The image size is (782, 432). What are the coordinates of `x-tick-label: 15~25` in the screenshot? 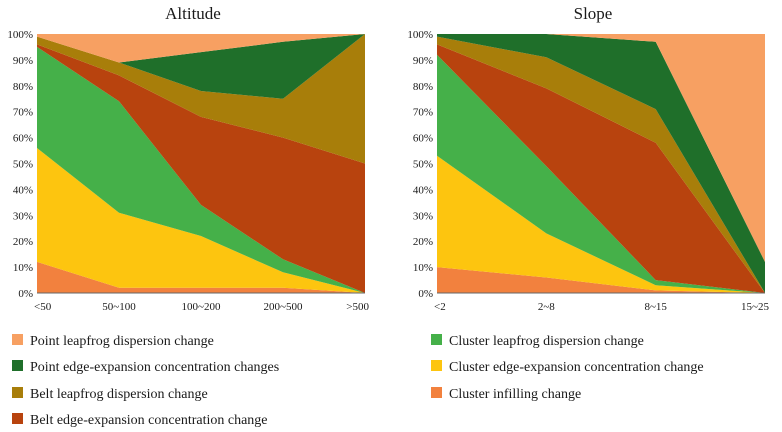 It's located at (755, 307).